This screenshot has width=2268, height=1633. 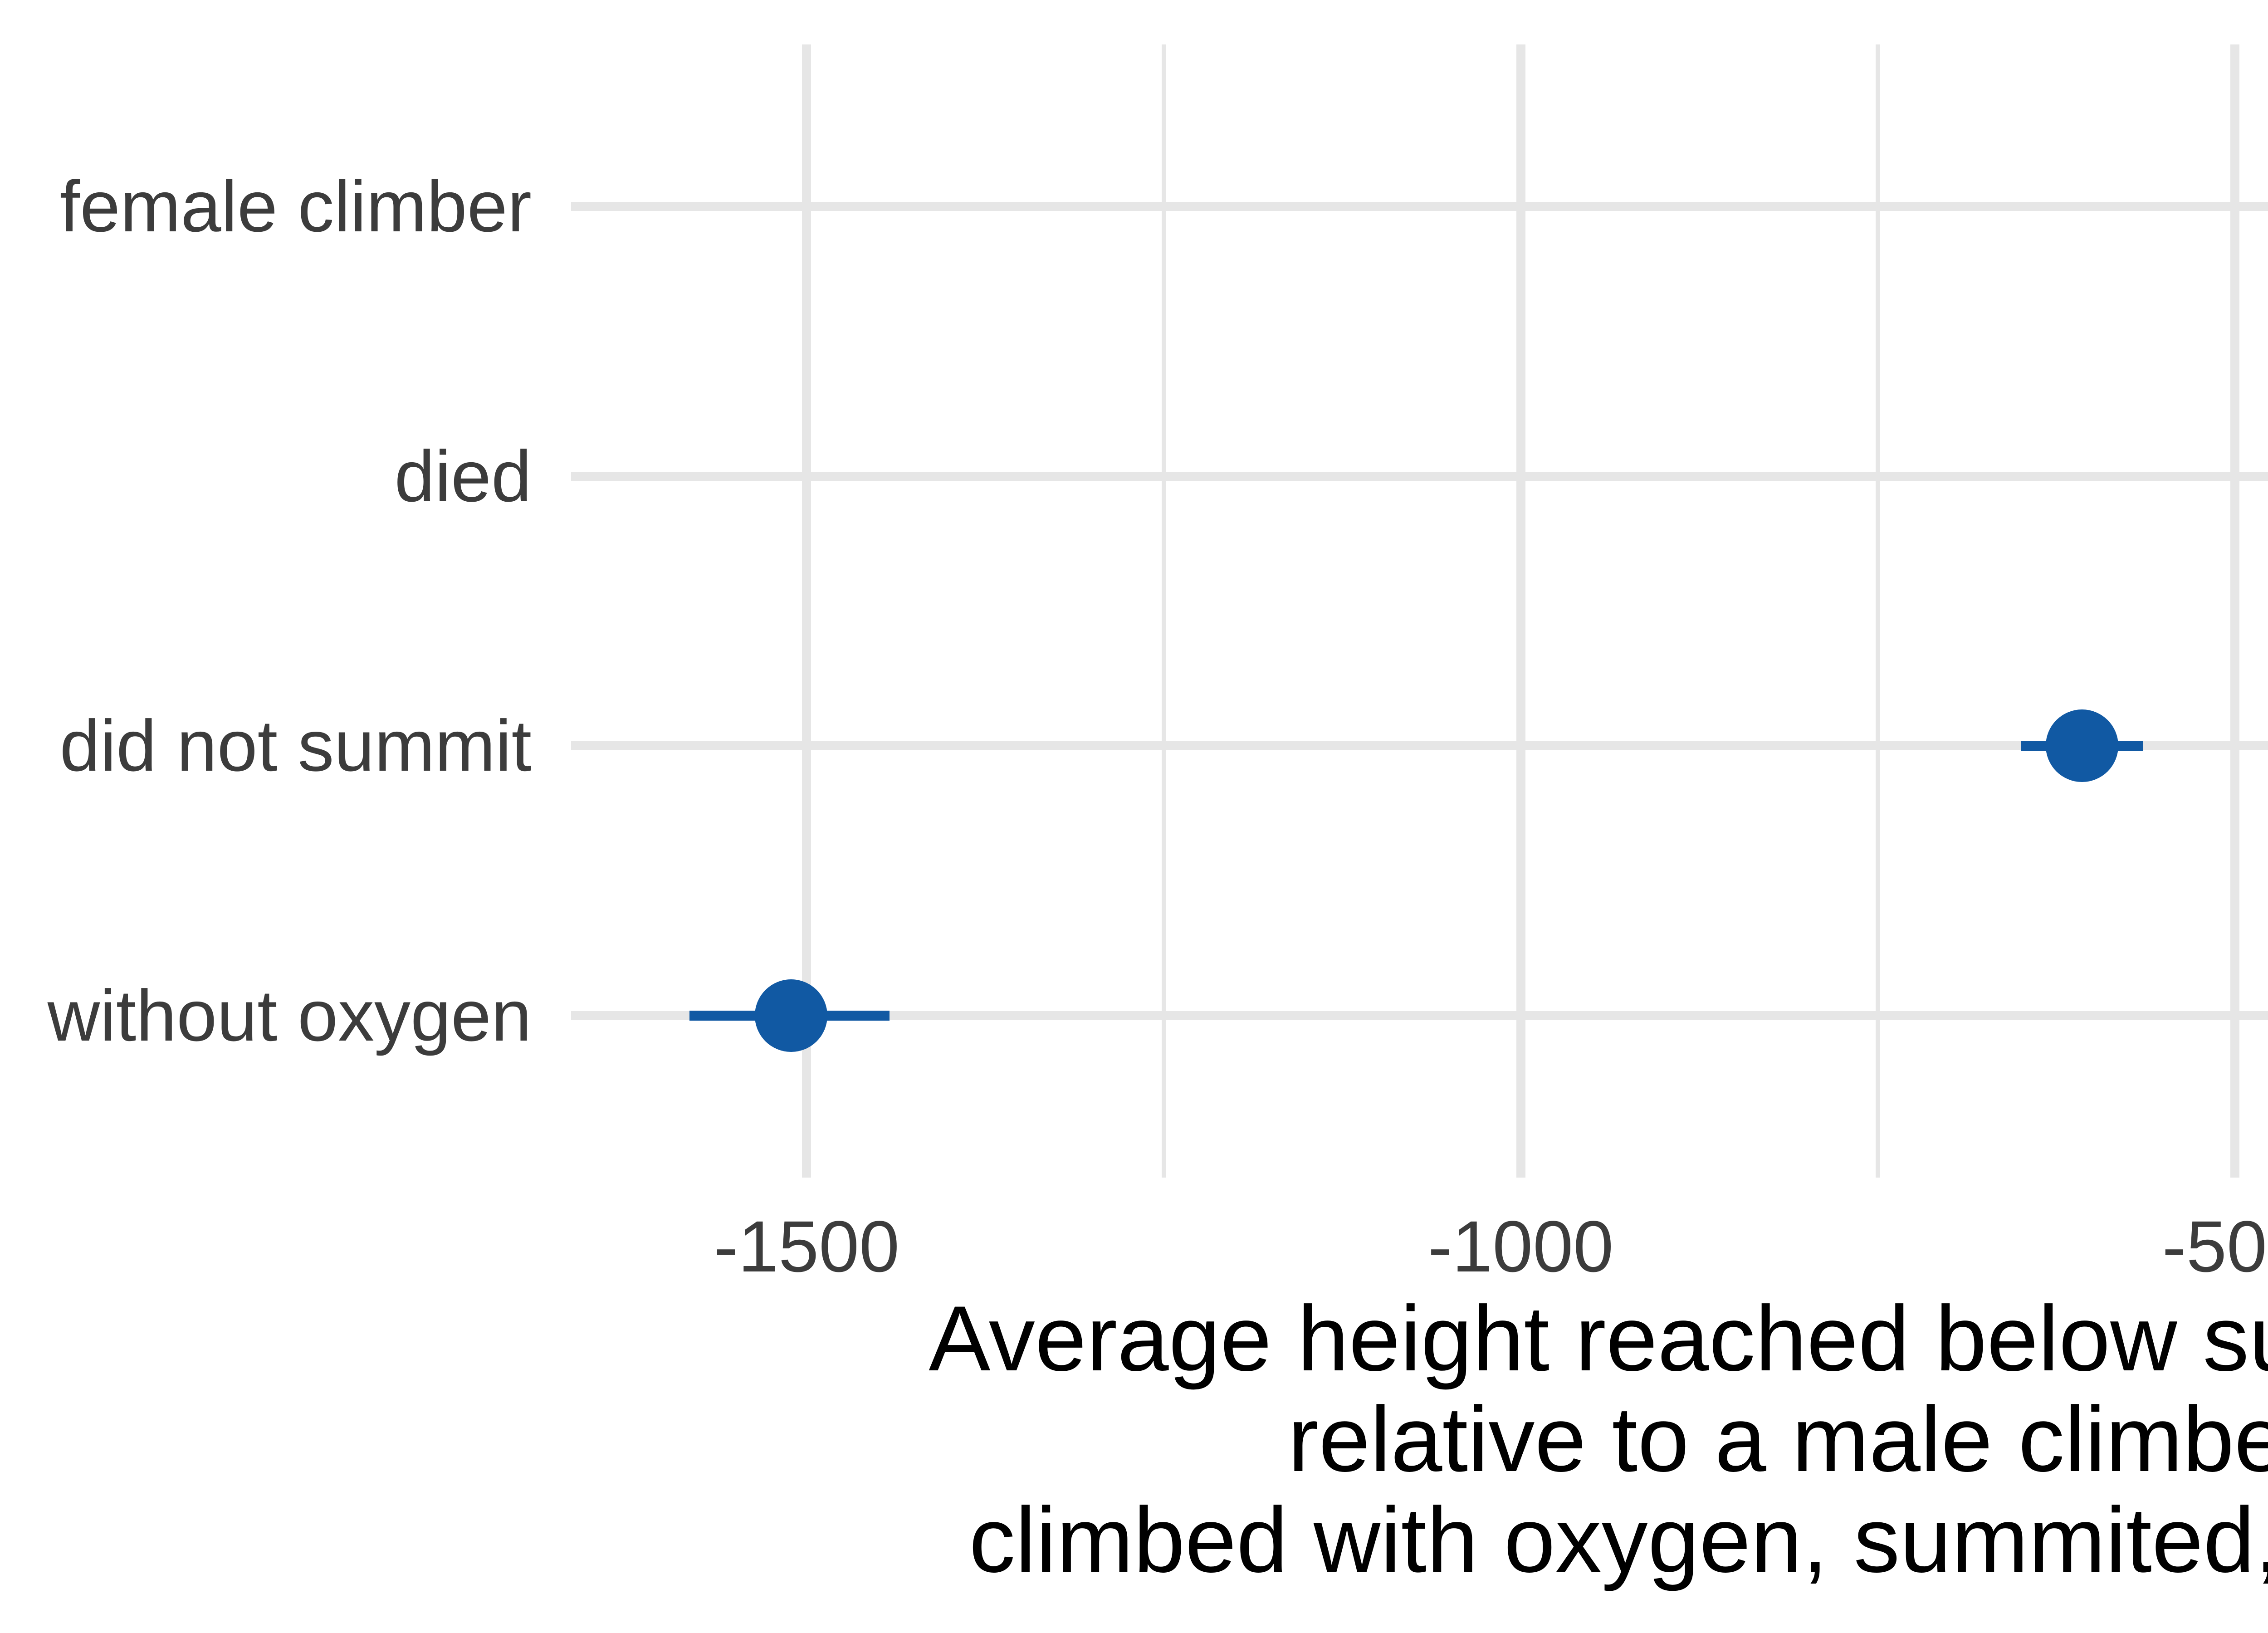 I want to click on gridline-minor-x--1250, so click(x=1163, y=611).